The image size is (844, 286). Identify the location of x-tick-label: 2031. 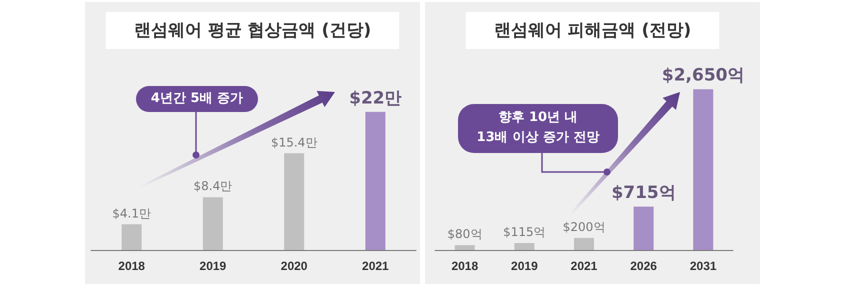
(703, 266).